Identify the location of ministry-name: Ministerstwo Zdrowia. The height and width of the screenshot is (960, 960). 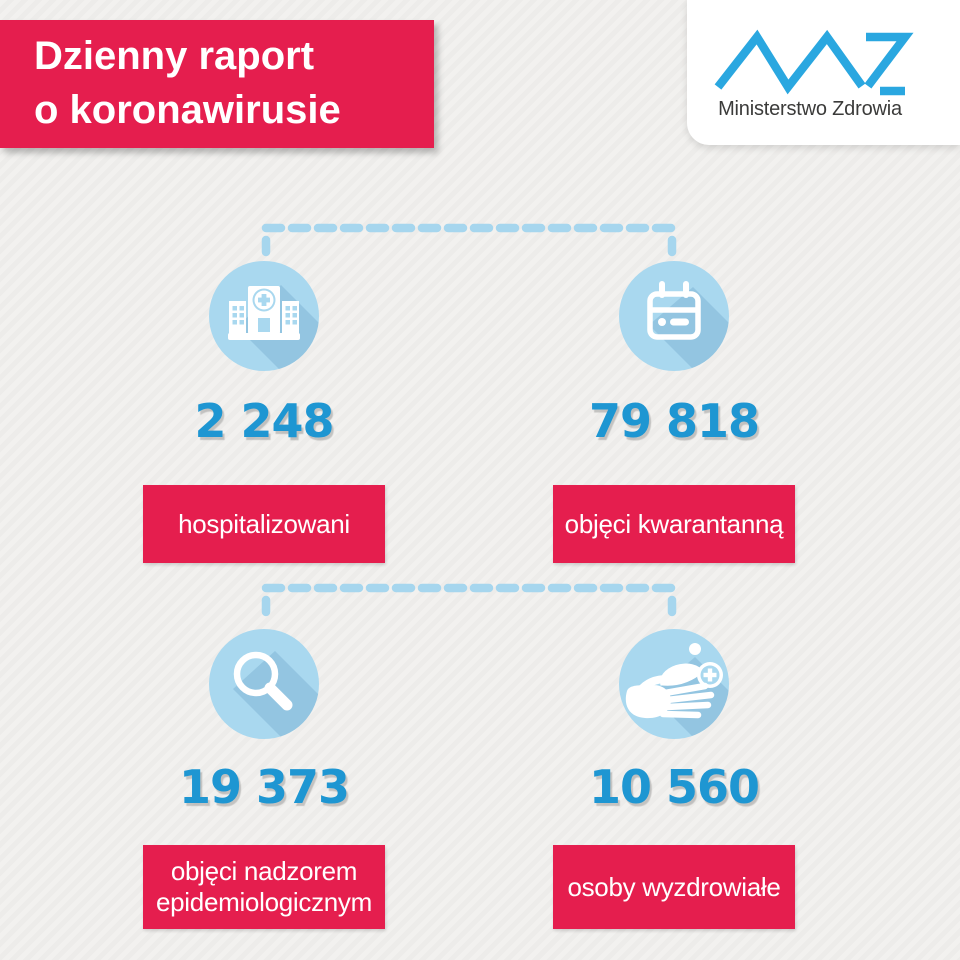
(810, 109).